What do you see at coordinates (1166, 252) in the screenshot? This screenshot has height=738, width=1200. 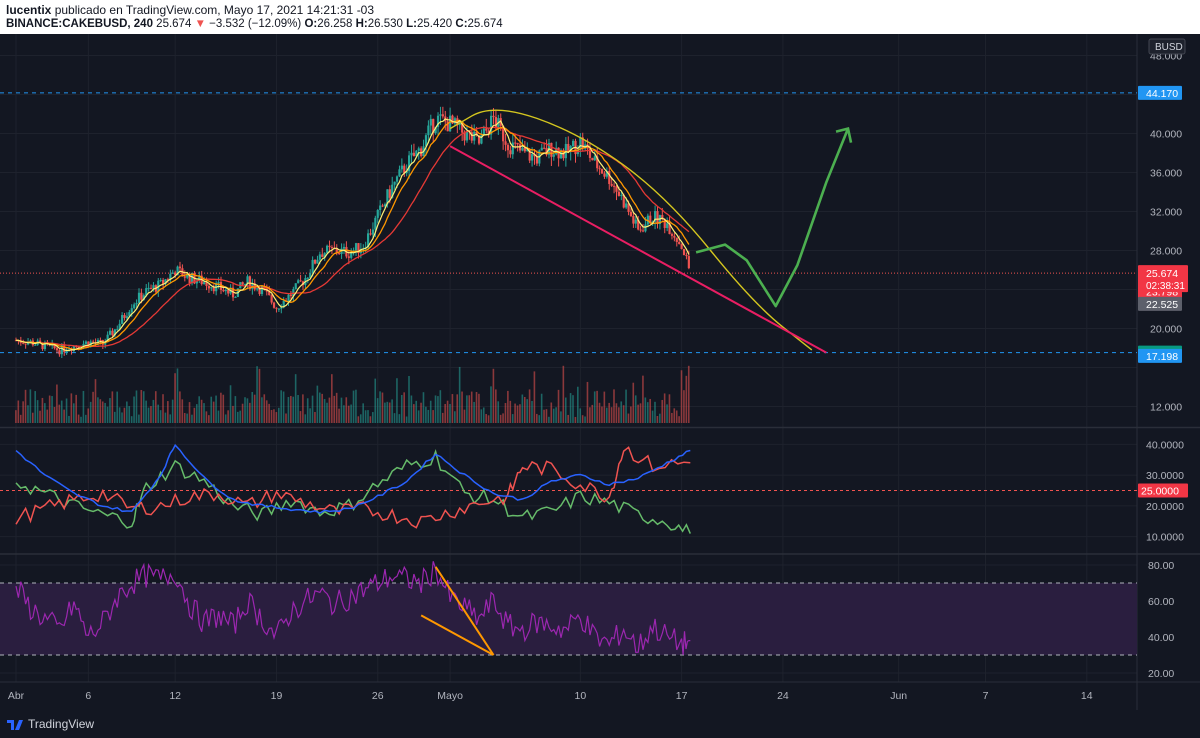 I see `price-tick-label: 28.000` at bounding box center [1166, 252].